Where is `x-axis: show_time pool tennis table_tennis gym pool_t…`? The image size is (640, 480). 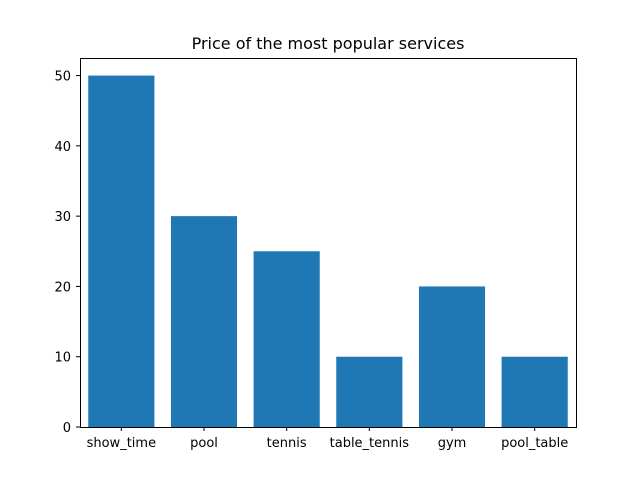 x-axis: show_time pool tennis table_tennis gym pool_t… is located at coordinates (327, 439).